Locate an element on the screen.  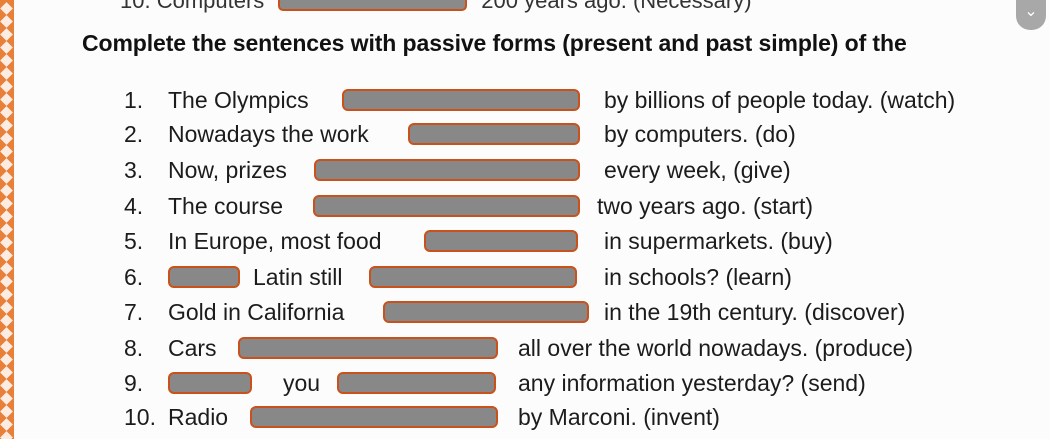
exercise-number: 7. is located at coordinates (134, 312).